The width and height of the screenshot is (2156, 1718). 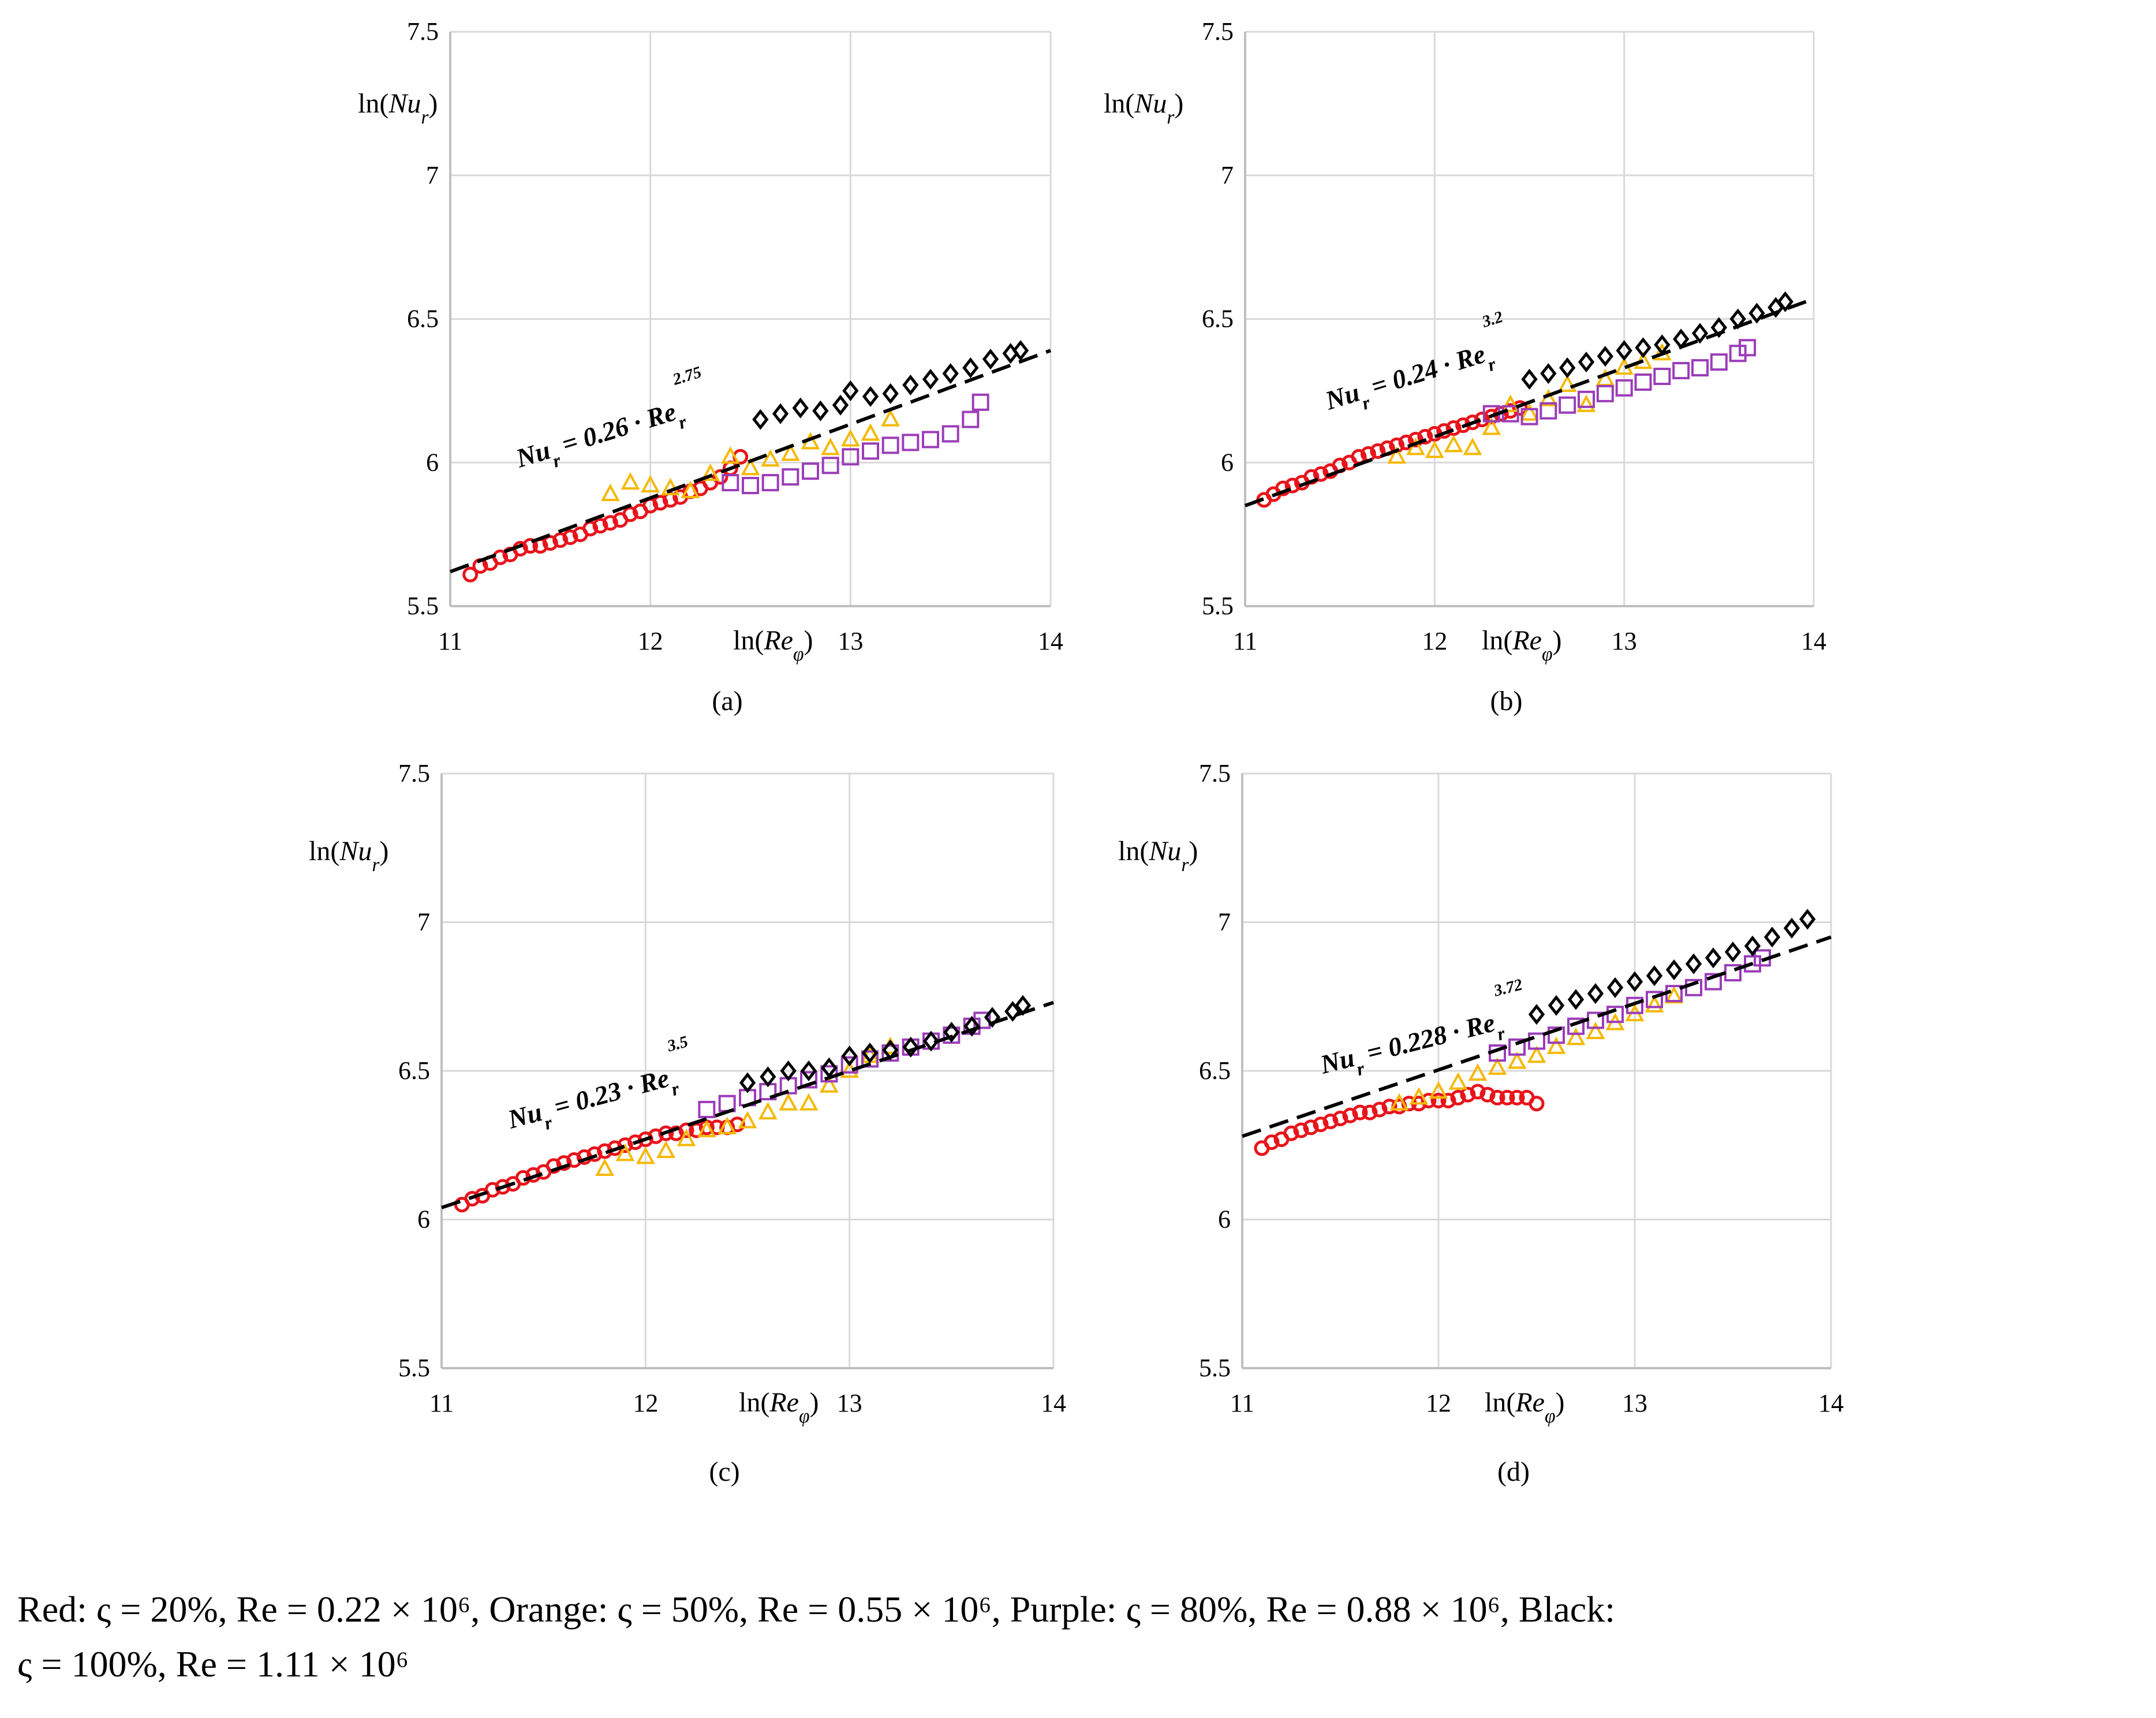 What do you see at coordinates (1218, 319) in the screenshot?
I see `y-tick-label: 6.5` at bounding box center [1218, 319].